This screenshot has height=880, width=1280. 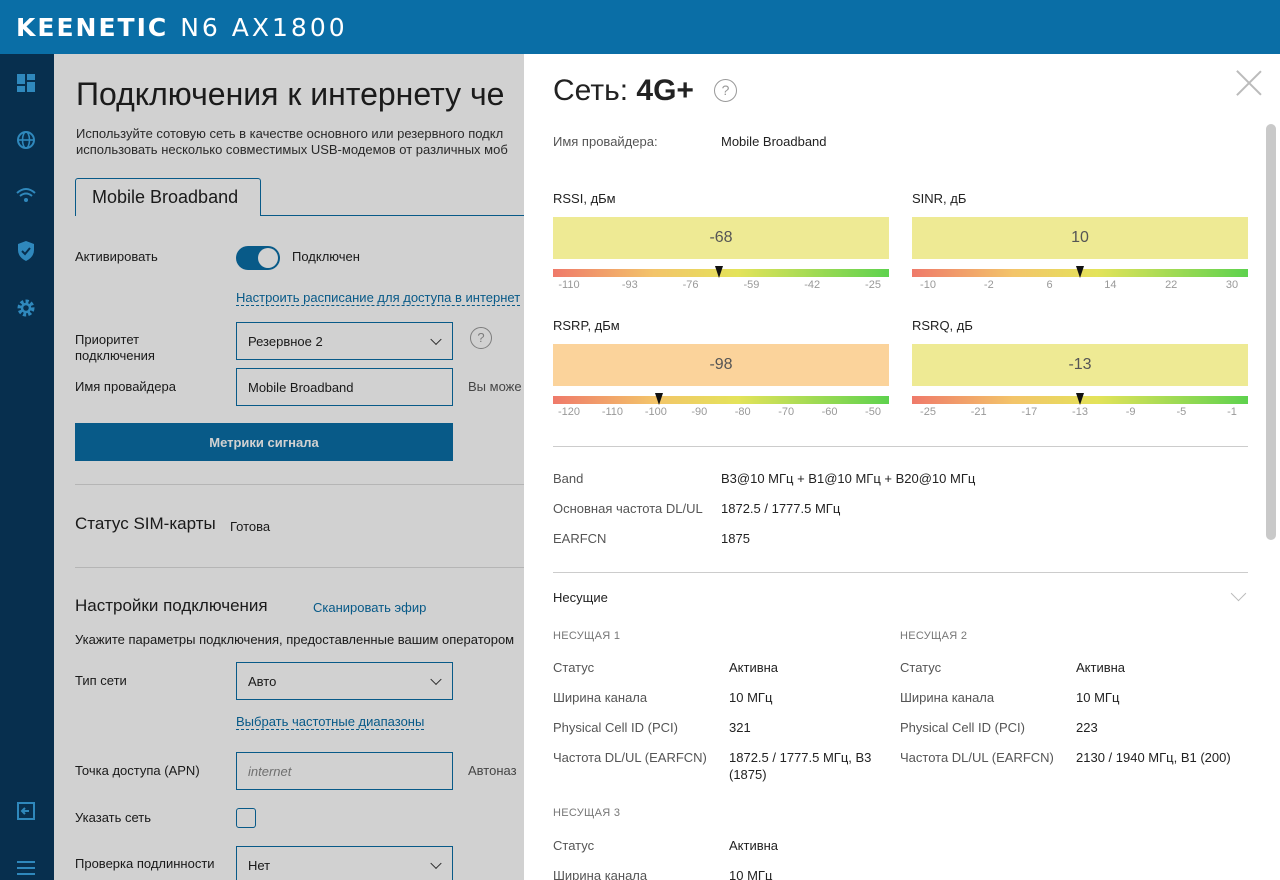 I want to click on provider-input: Mobile Broadband, so click(x=344, y=387).